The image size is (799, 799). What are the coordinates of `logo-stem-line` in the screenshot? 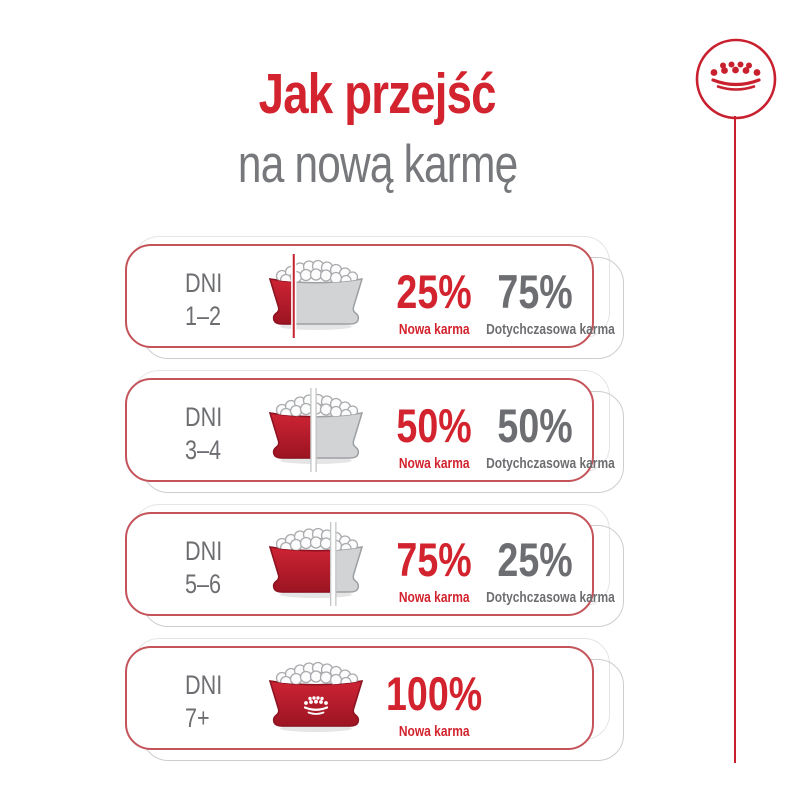 It's located at (735, 439).